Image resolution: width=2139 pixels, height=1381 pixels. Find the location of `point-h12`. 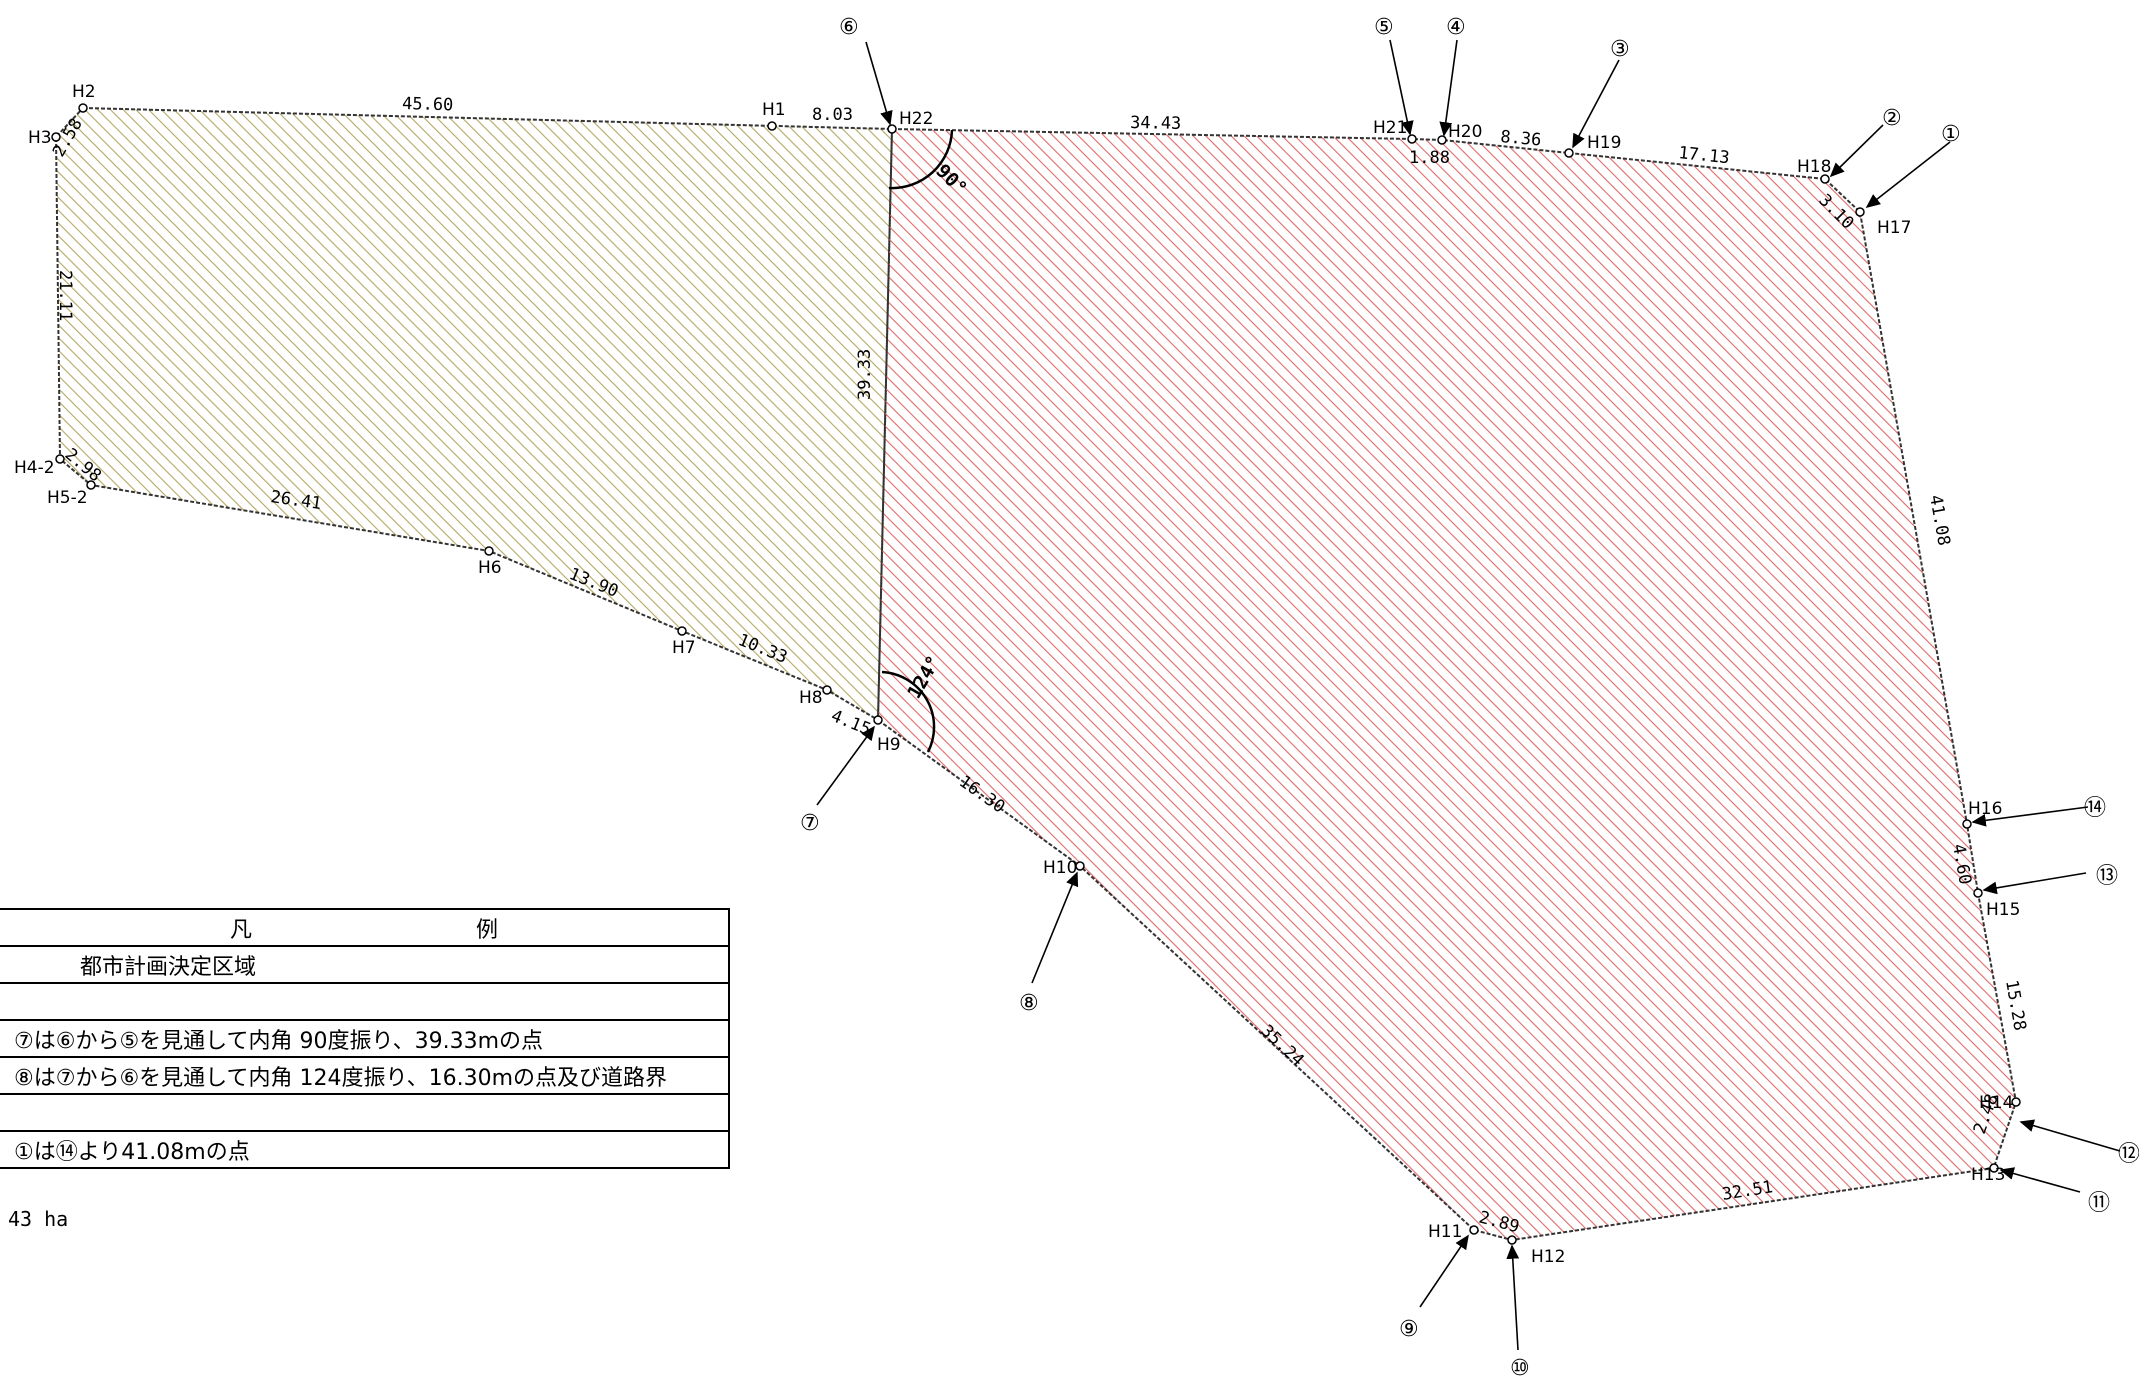

point-h12 is located at coordinates (1512, 1240).